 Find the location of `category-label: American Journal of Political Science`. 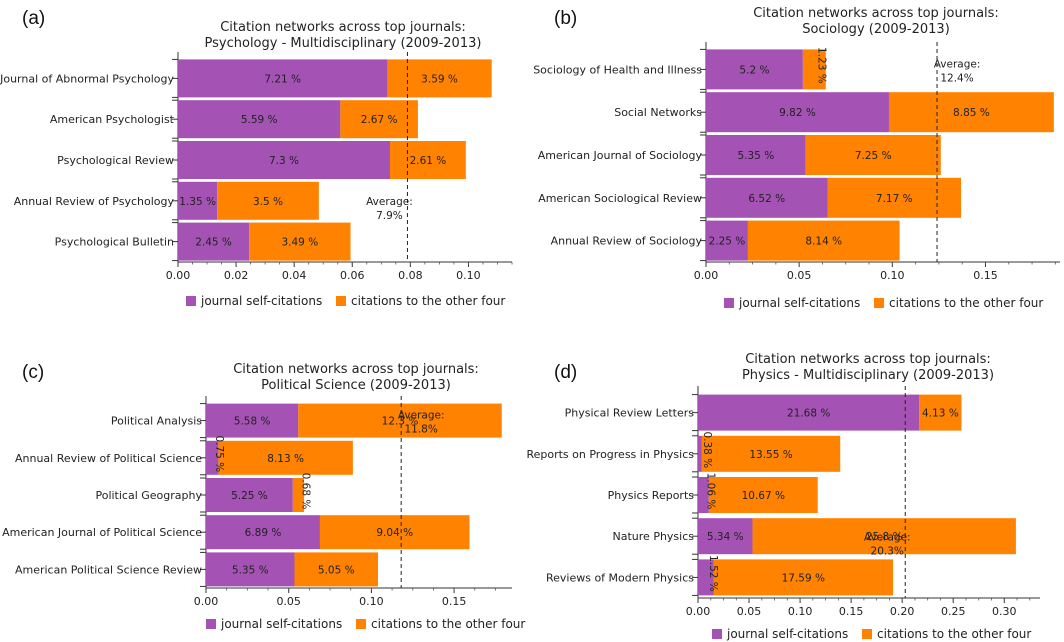

category-label: American Journal of Political Science is located at coordinates (102, 532).